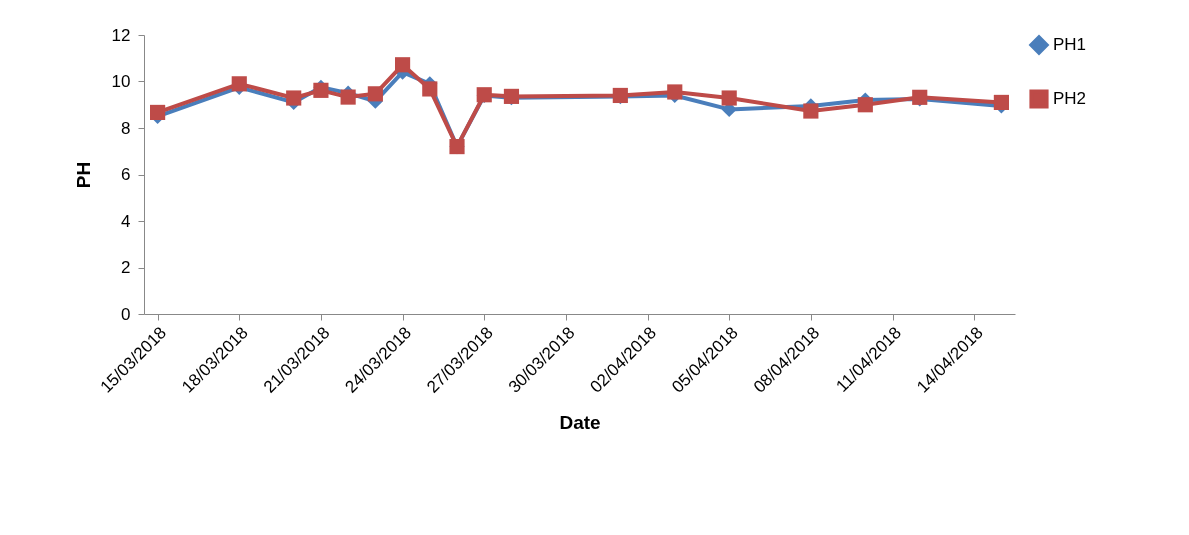  What do you see at coordinates (126, 128) in the screenshot?
I see `y-tick-label: 8` at bounding box center [126, 128].